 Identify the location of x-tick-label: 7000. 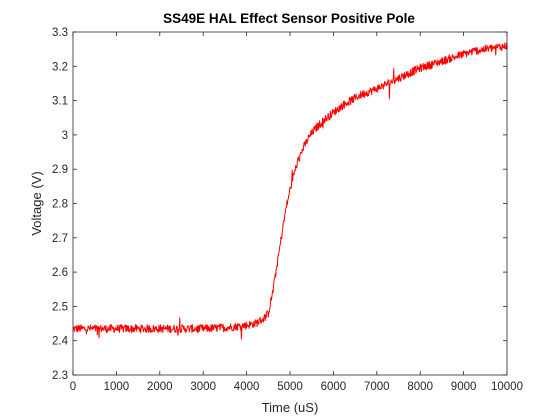
(377, 387).